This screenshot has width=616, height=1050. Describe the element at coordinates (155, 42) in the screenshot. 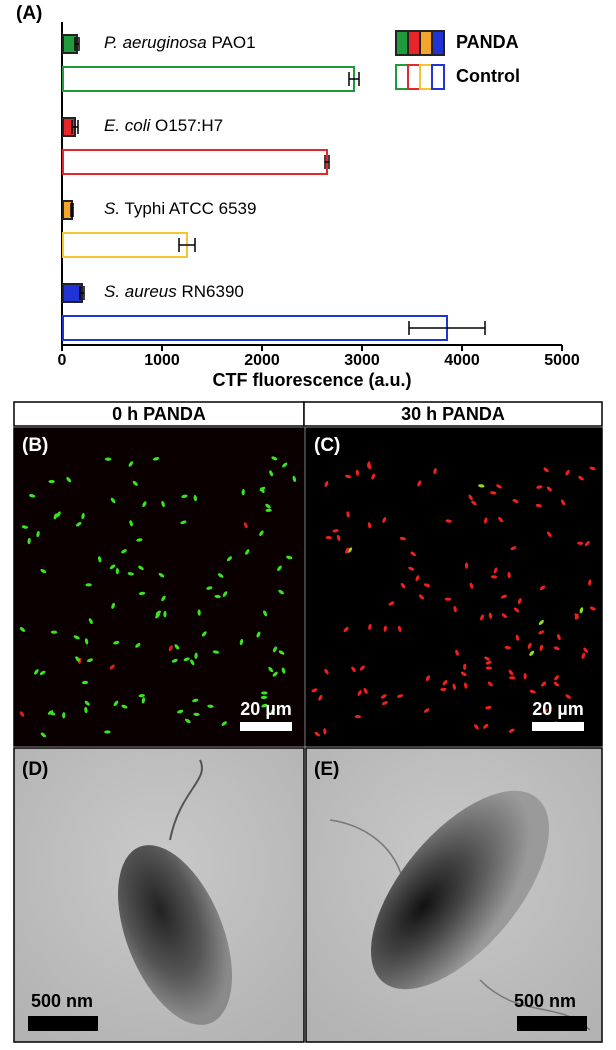

I see `species: P. aeruginosa` at that location.